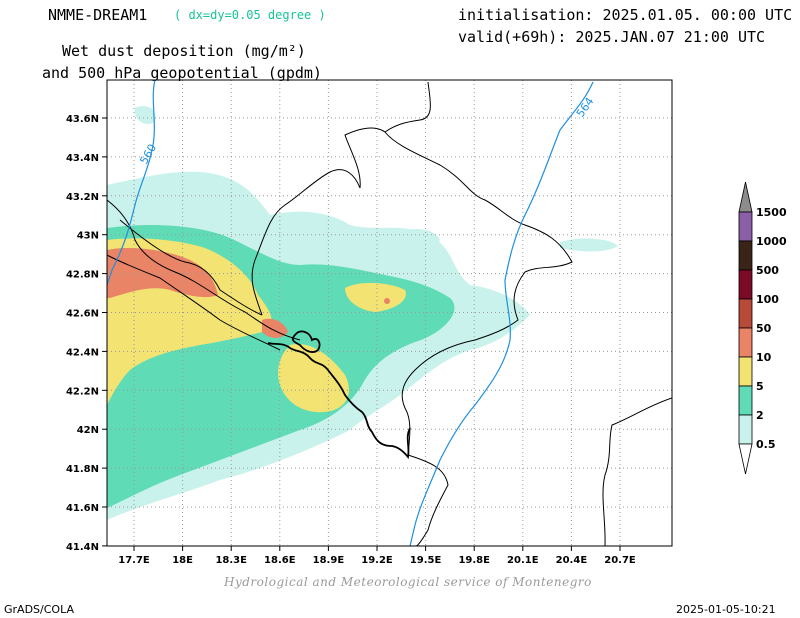 This screenshot has height=618, width=800. Describe the element at coordinates (250, 15) in the screenshot. I see `resolution-label: ( dx=dy=0.05 degree )` at that location.